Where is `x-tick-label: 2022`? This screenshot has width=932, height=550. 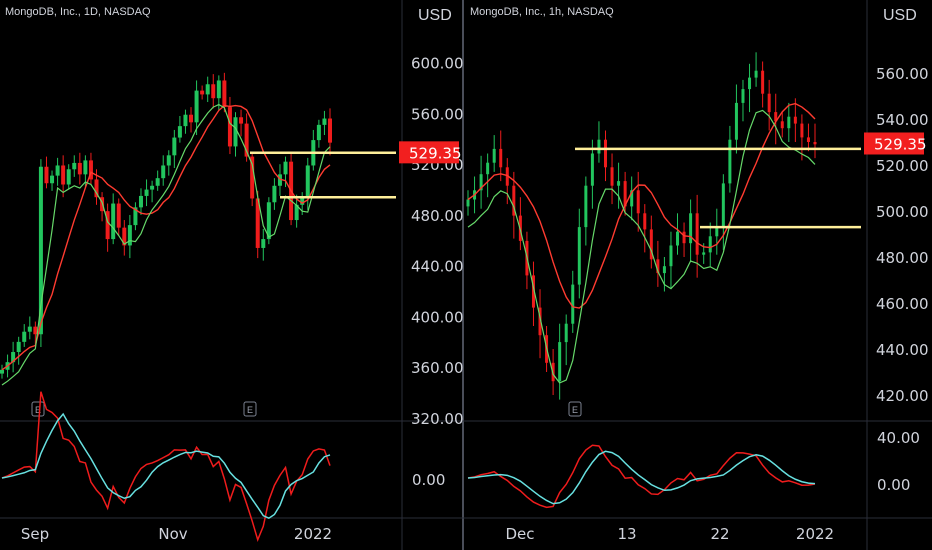 x-tick-label: 2022 is located at coordinates (313, 534).